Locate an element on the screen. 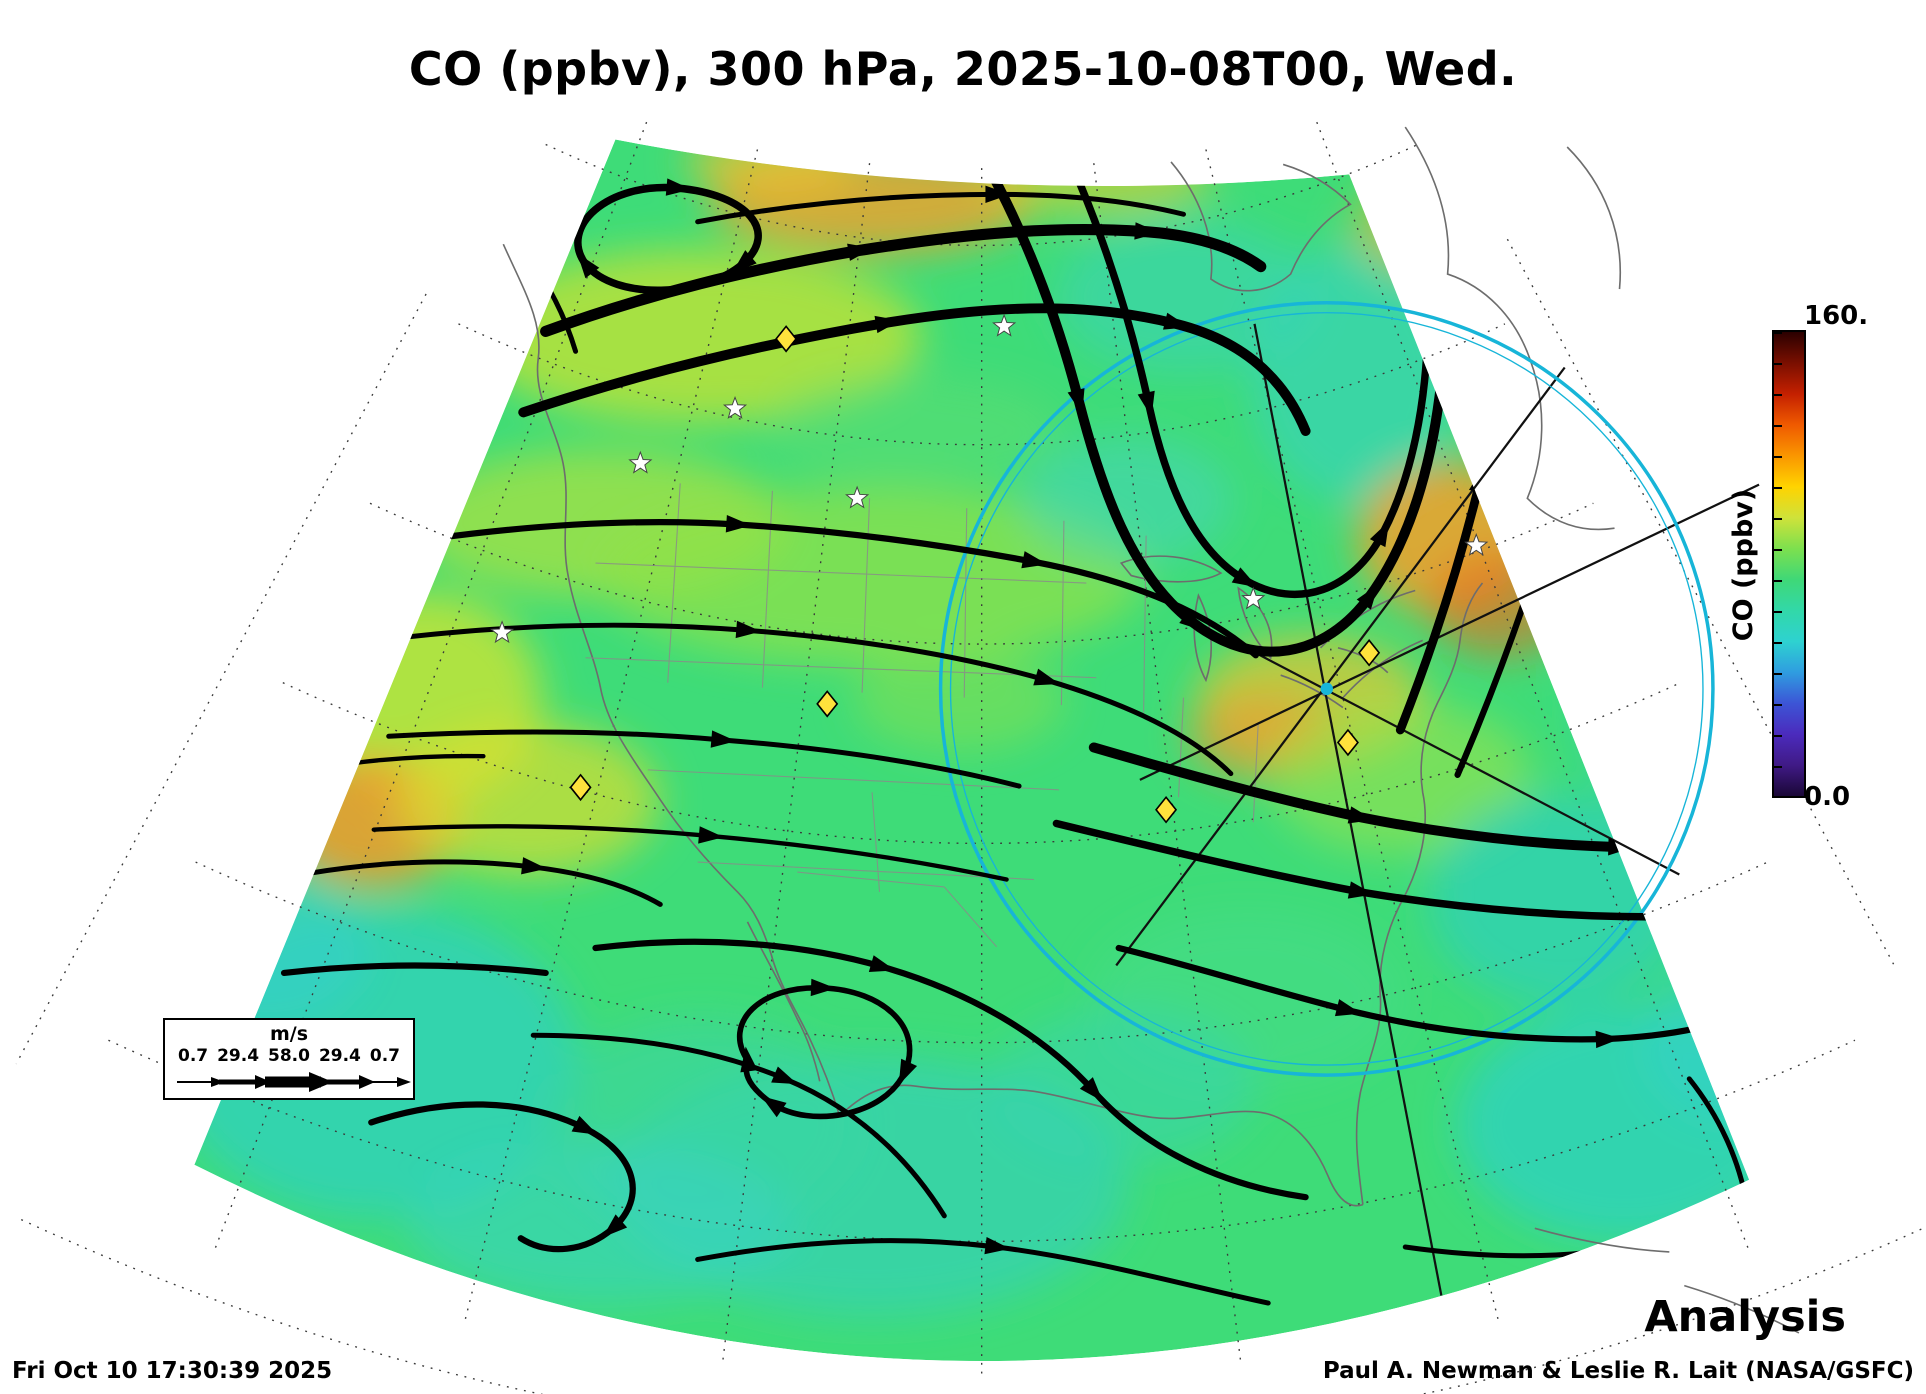  wind-speed-legend: m/s 0.7 29.4 58.0 29.4 0.7 is located at coordinates (289, 1059).